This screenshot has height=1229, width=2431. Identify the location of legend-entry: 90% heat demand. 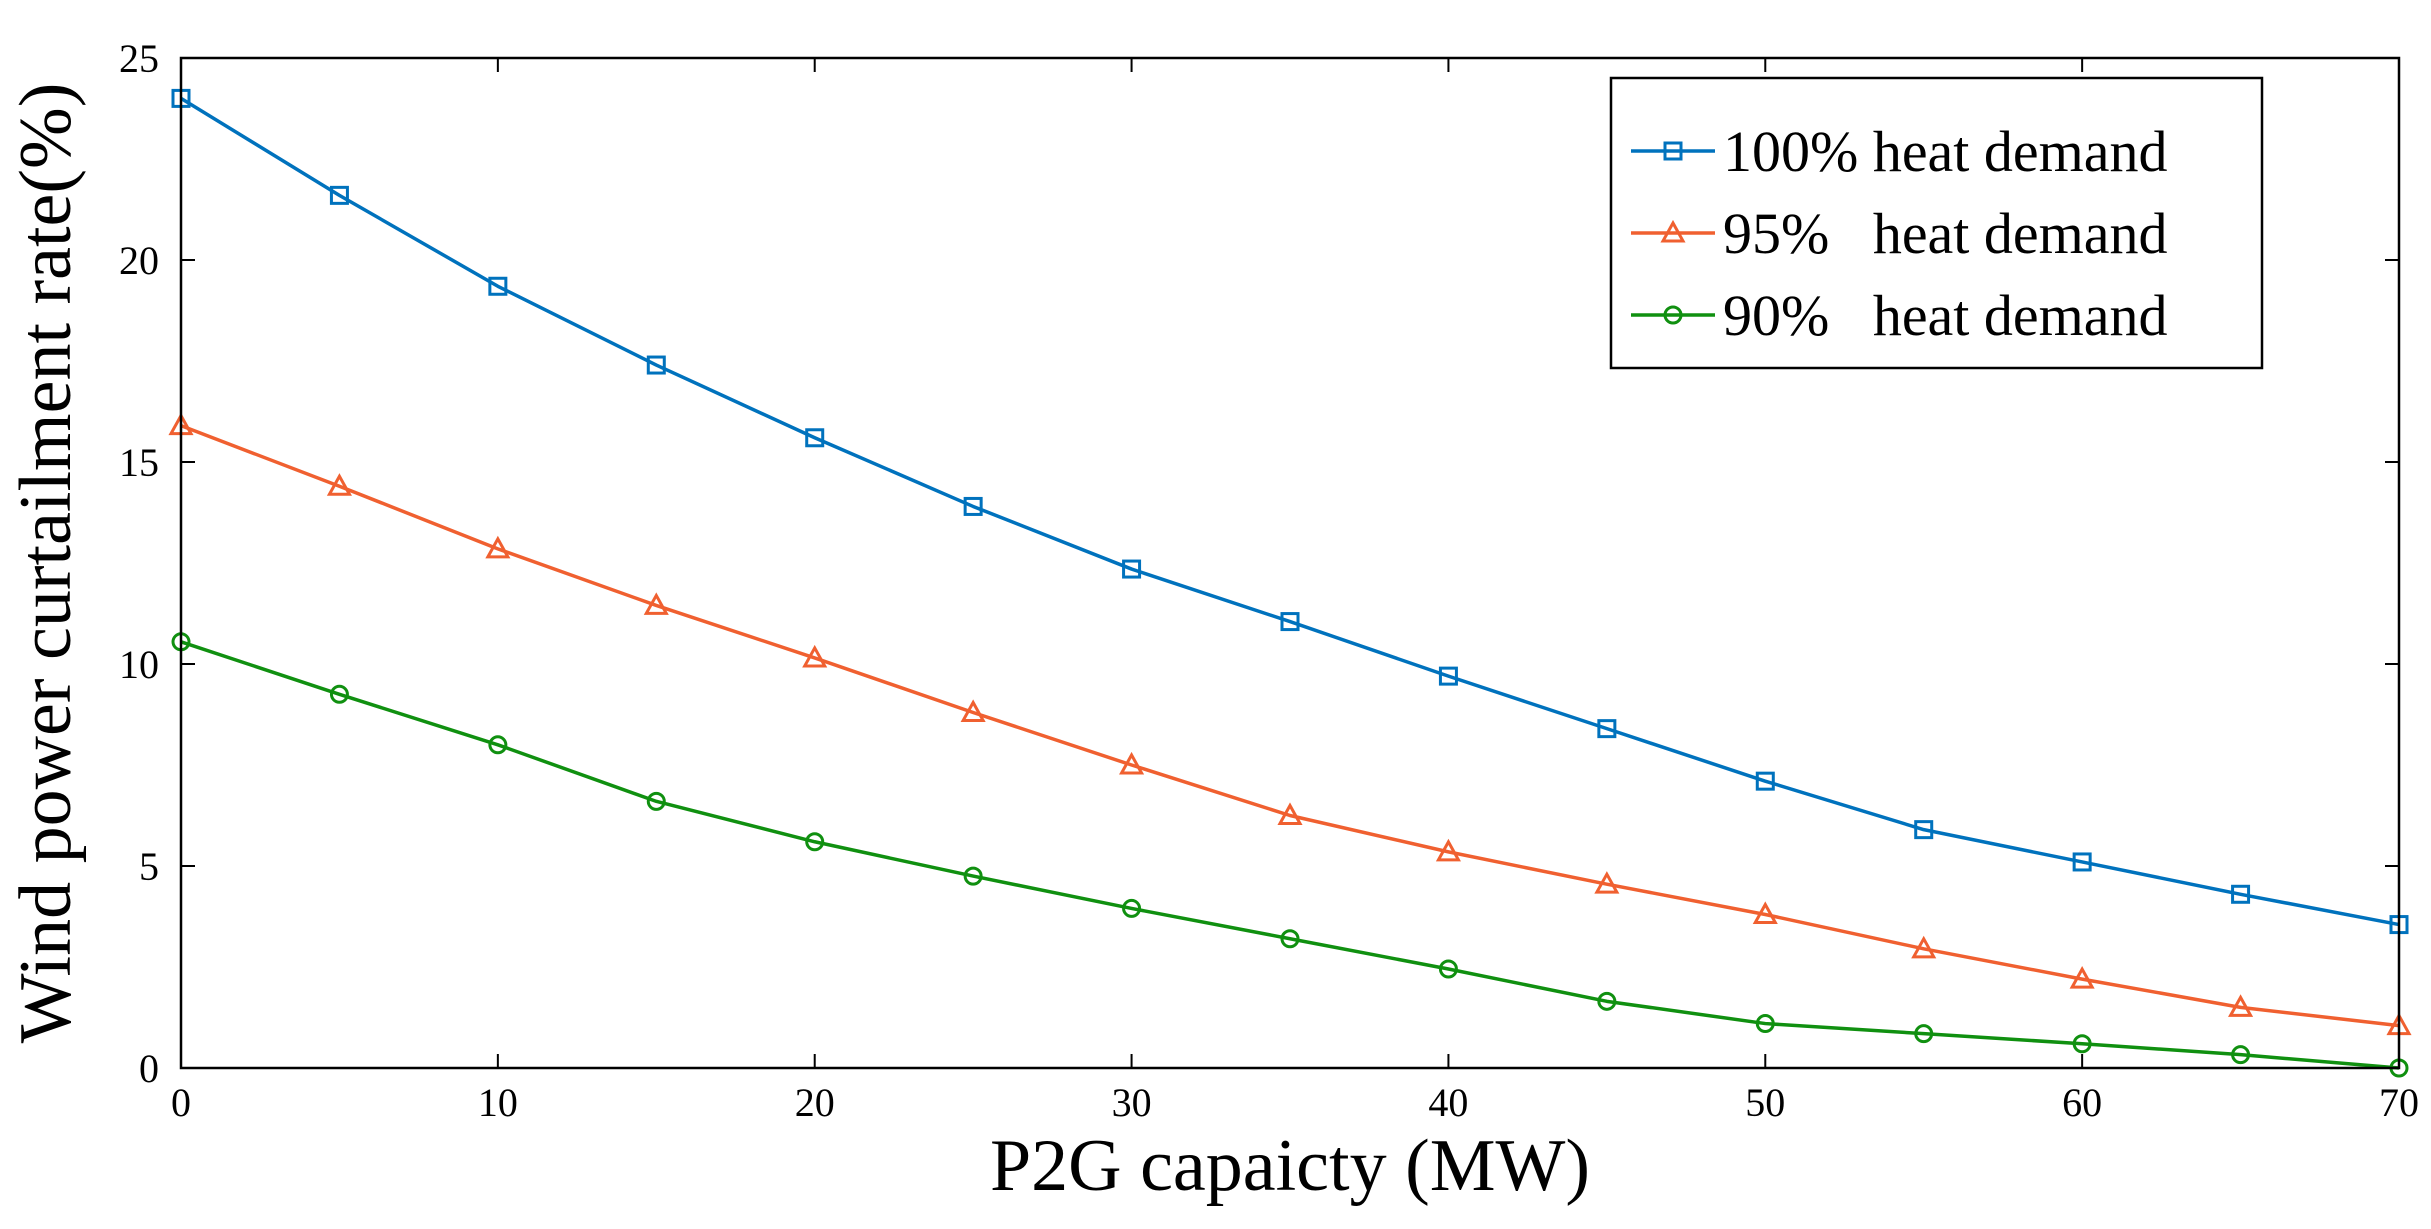
(1899, 315).